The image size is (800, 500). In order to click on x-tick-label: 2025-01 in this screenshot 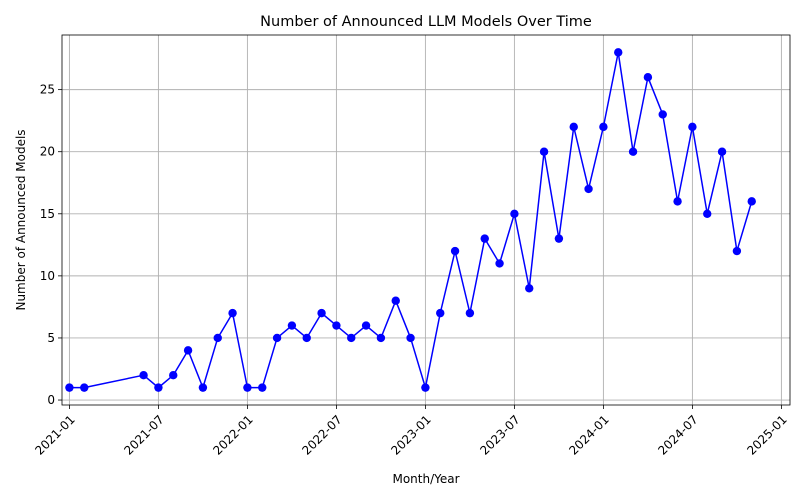, I will do `click(766, 434)`.